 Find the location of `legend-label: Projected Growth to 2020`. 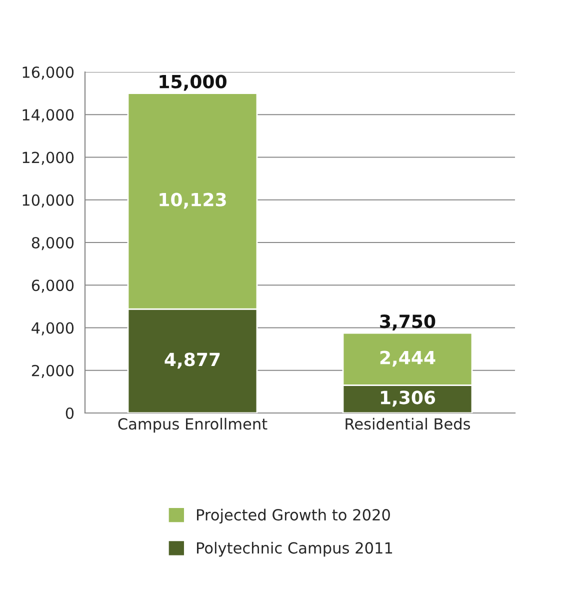

legend-label: Projected Growth to 2020 is located at coordinates (293, 516).